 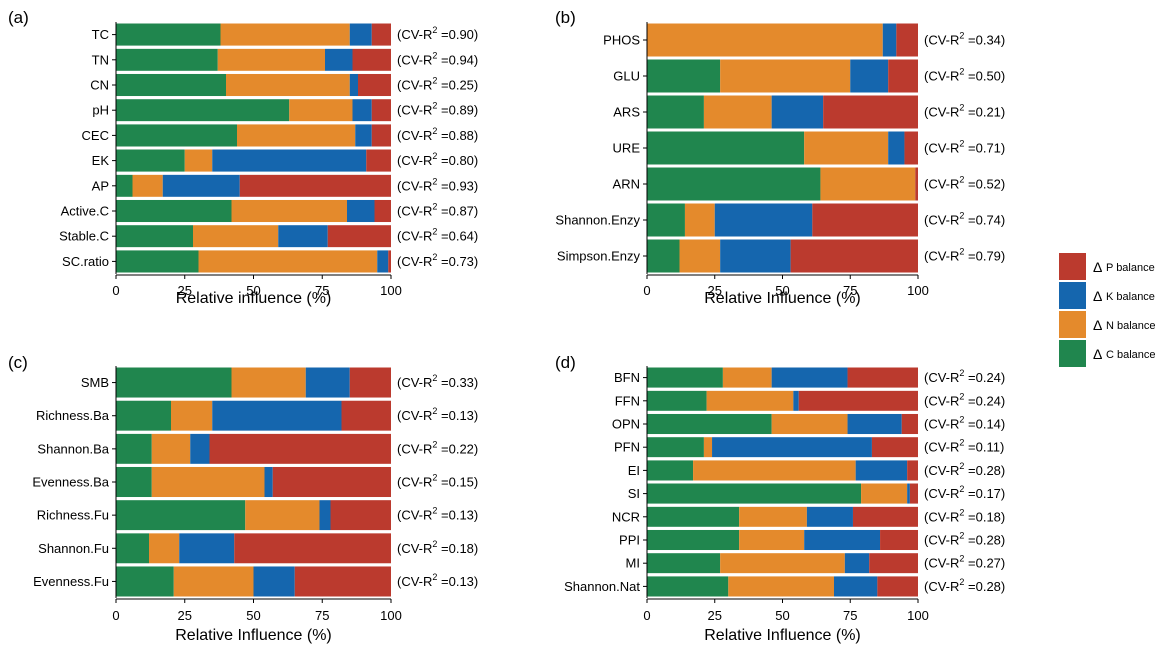 What do you see at coordinates (627, 148) in the screenshot?
I see `panel-b-category-label-ure: URE` at bounding box center [627, 148].